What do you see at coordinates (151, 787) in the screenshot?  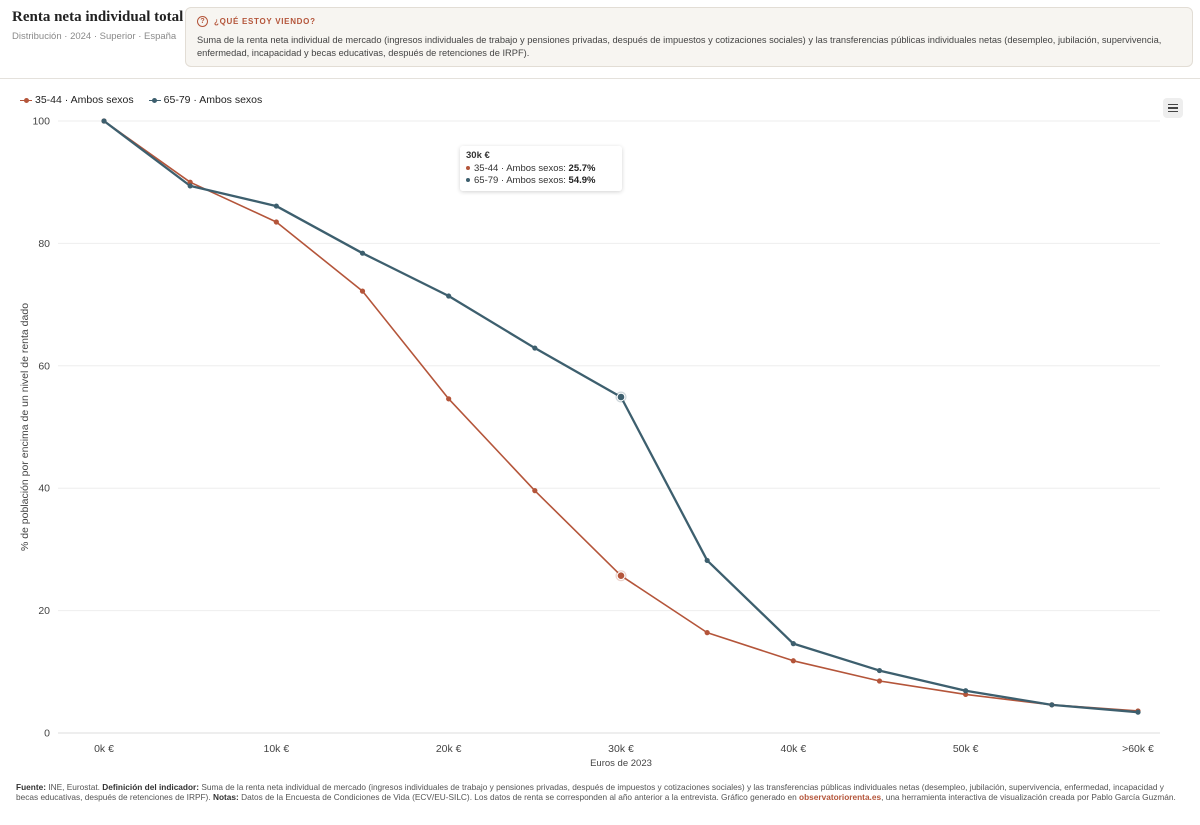 I see `footer-definition-label: Definición del indicador:` at bounding box center [151, 787].